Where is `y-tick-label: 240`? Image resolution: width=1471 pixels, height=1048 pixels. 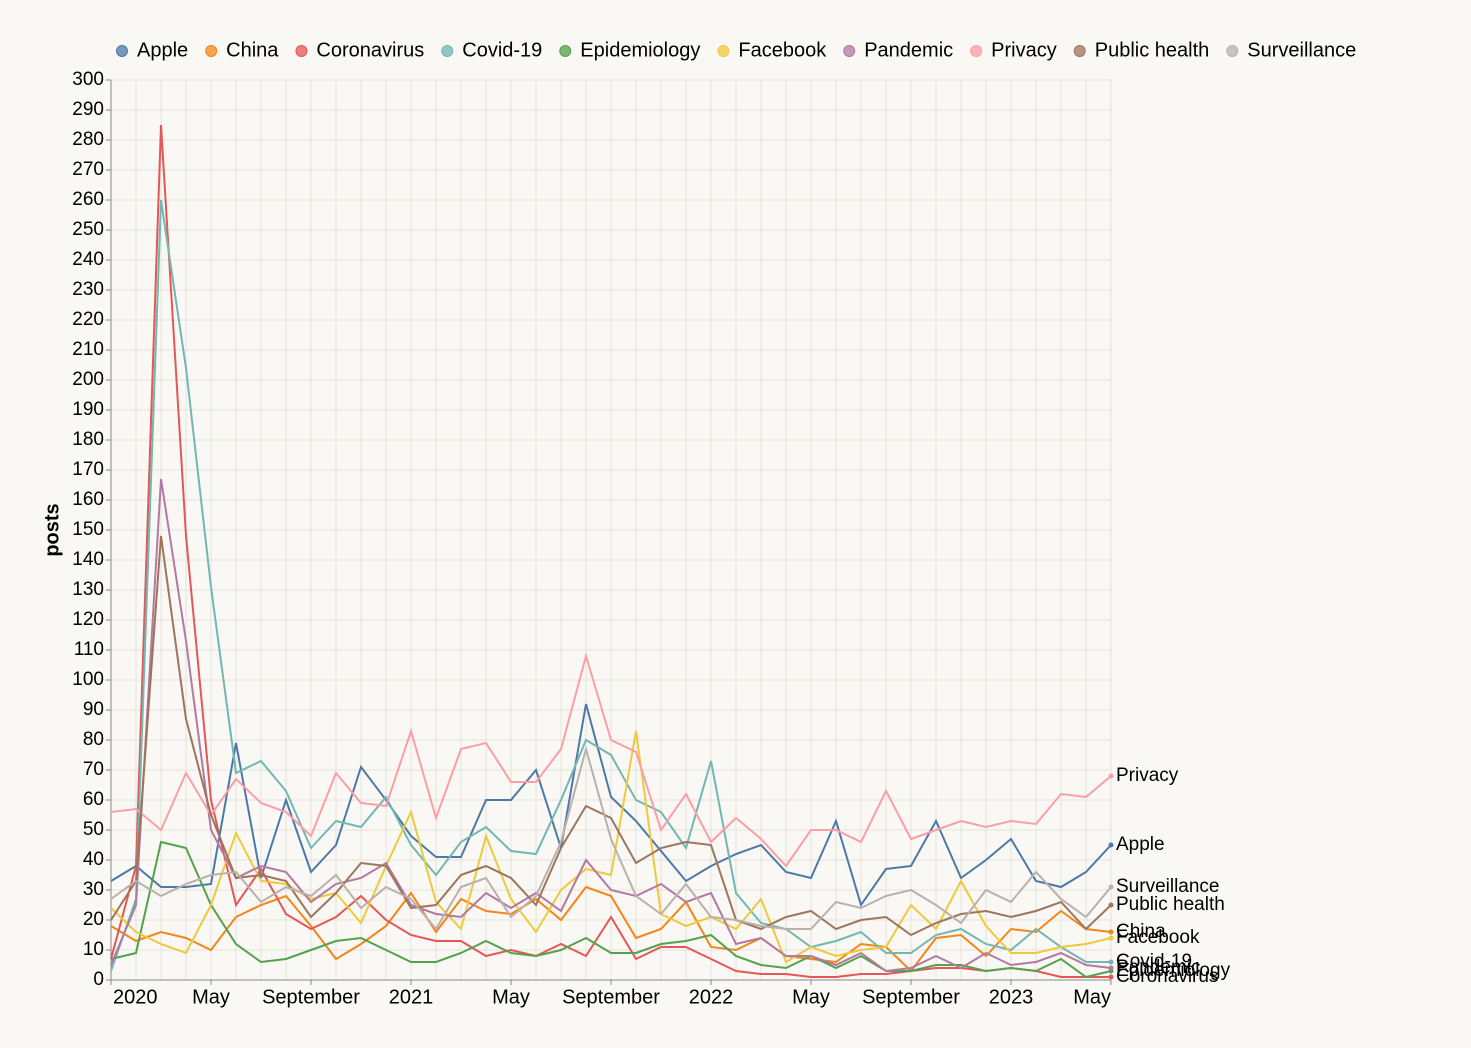 y-tick-label: 240 is located at coordinates (88, 259).